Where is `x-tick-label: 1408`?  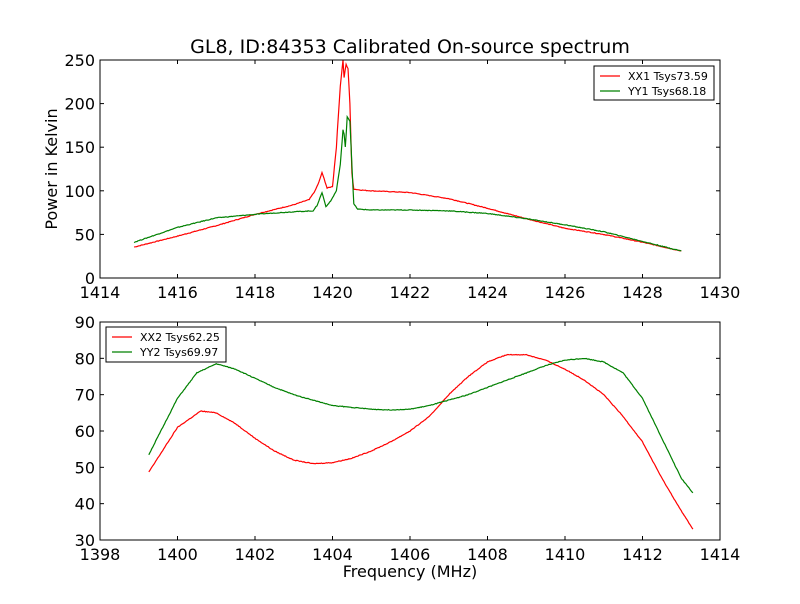 x-tick-label: 1408 is located at coordinates (487, 554).